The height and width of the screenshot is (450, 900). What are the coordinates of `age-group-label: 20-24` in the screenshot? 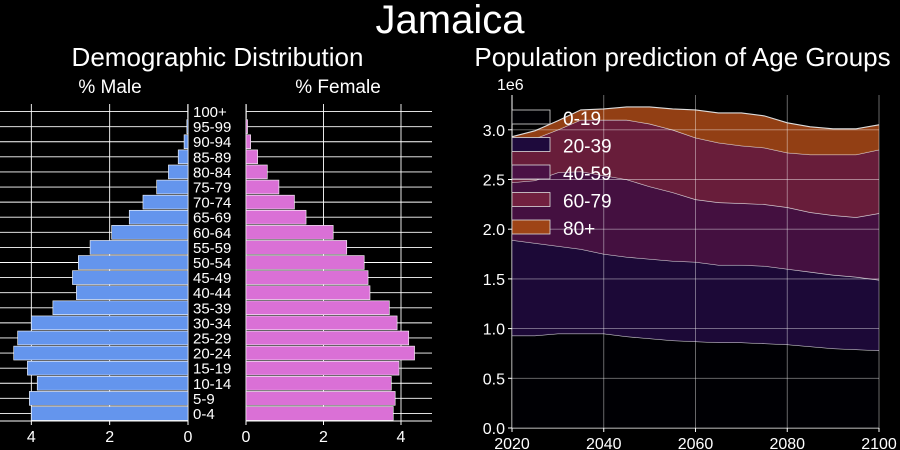 It's located at (212, 354).